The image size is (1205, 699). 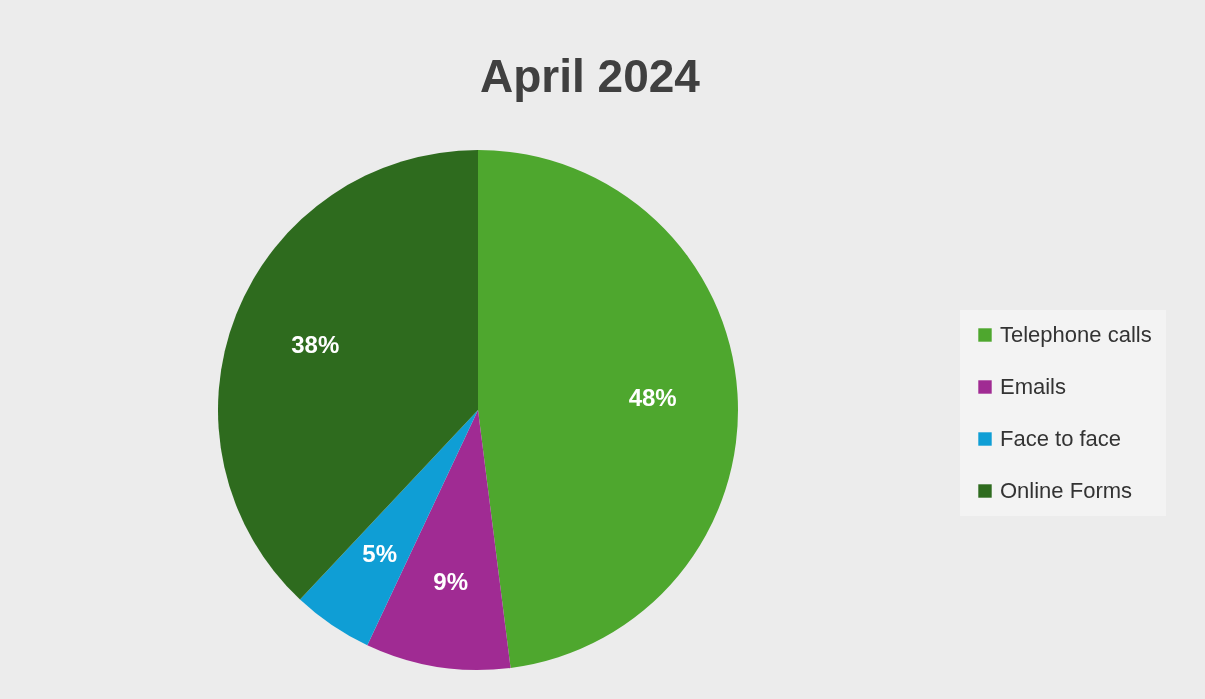 What do you see at coordinates (652, 398) in the screenshot?
I see `data-label: 48%` at bounding box center [652, 398].